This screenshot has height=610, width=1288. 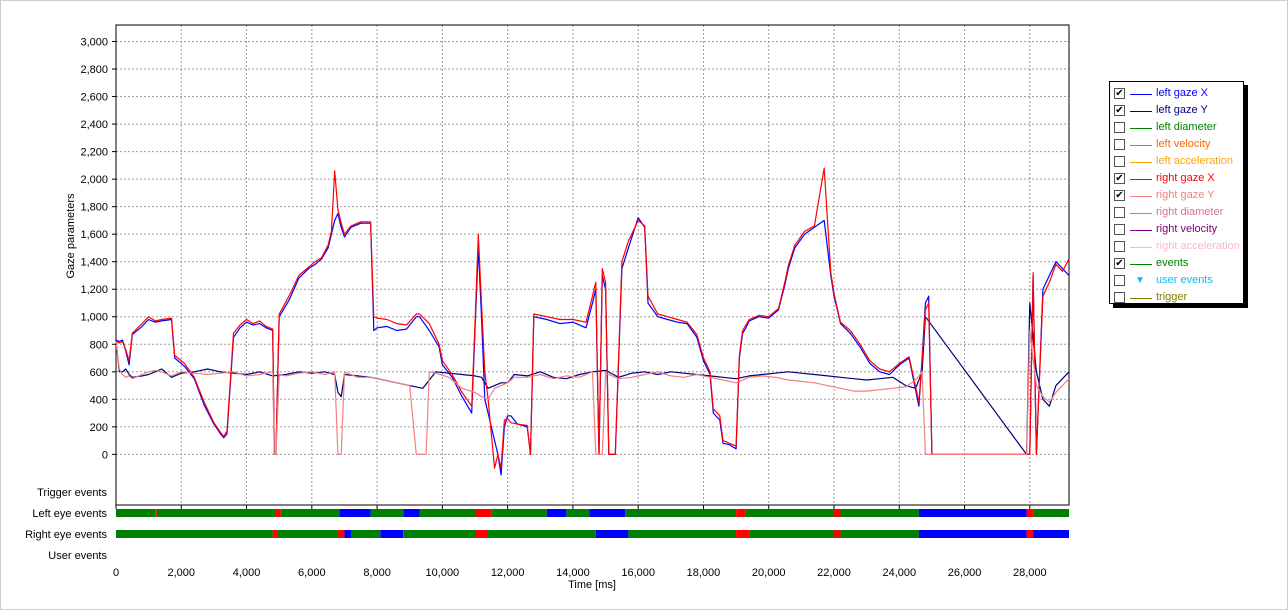 I want to click on legend-item-right-gaze-X: ✔ right gaze X, so click(x=1176, y=179).